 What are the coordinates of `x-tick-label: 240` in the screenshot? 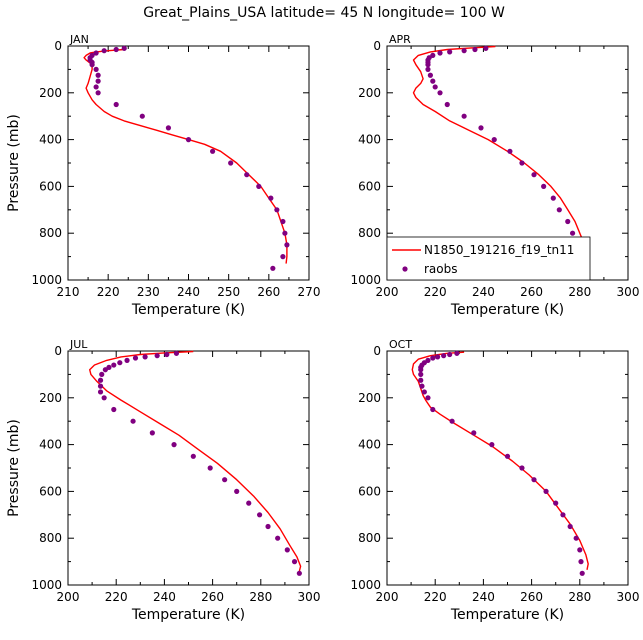 It's located at (164, 597).